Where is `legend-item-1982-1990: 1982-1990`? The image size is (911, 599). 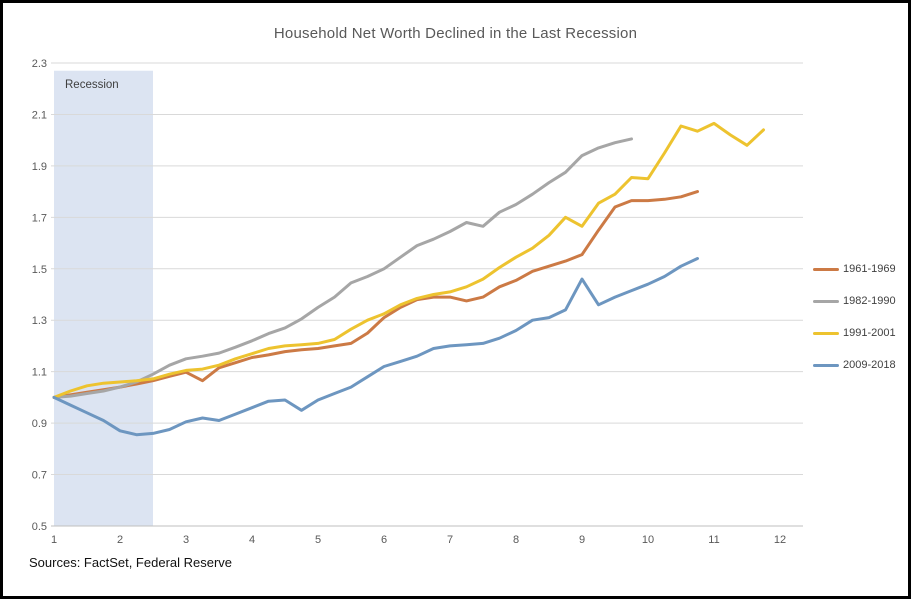 legend-item-1982-1990: 1982-1990 is located at coordinates (860, 301).